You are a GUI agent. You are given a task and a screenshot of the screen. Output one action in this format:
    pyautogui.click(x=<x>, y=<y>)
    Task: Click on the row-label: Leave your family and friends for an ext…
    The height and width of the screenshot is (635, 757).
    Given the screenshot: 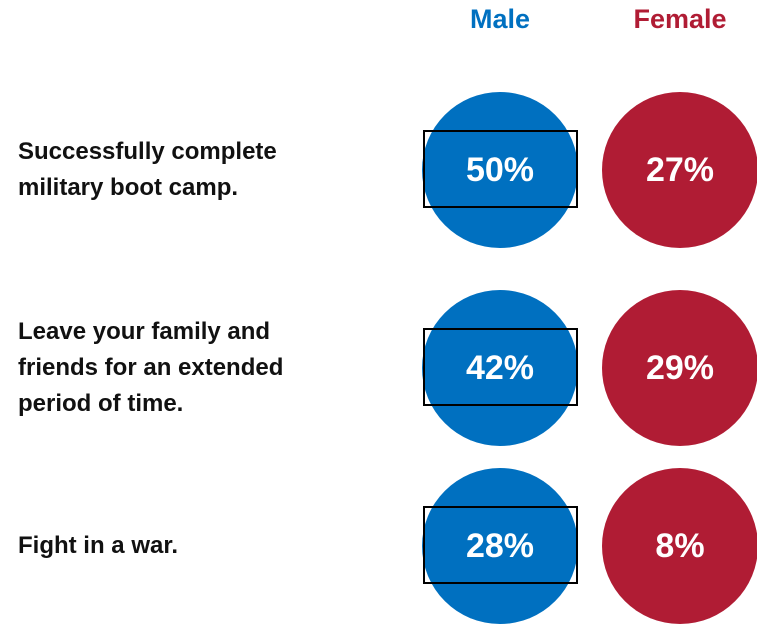 What is the action you would take?
    pyautogui.click(x=151, y=367)
    